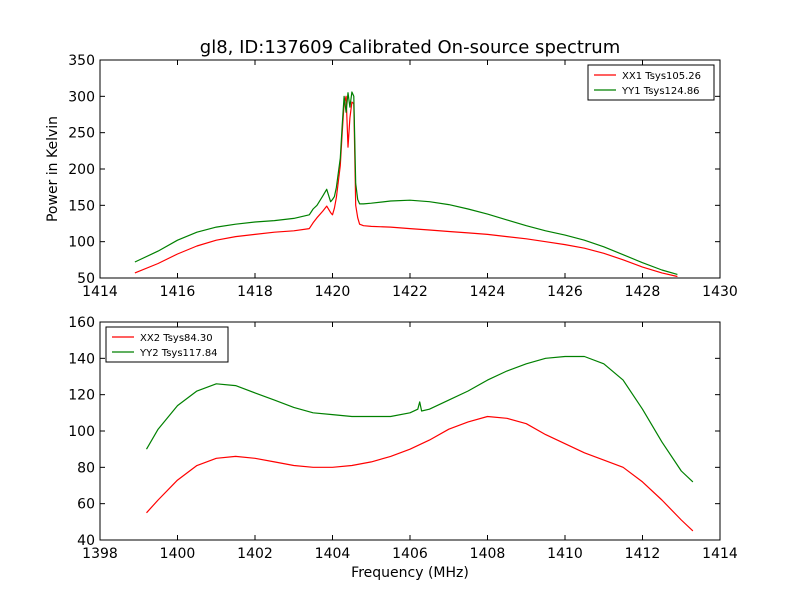 Image resolution: width=800 pixels, height=600 pixels. What do you see at coordinates (178, 353) in the screenshot?
I see `legend-label-2: YY2 Tsys117.84` at bounding box center [178, 353].